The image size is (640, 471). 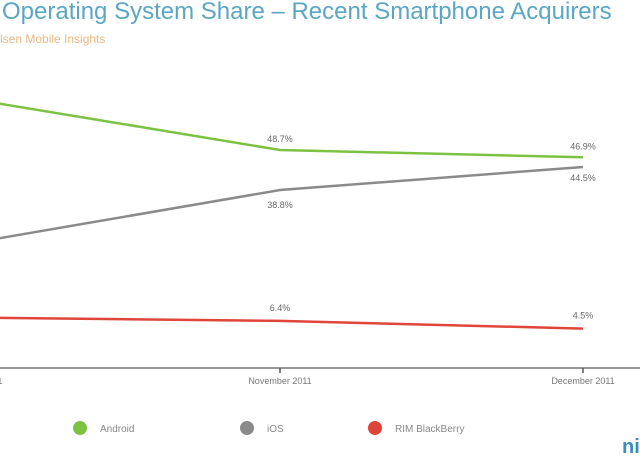 I want to click on x-tick-label: November 2011, so click(x=279, y=381).